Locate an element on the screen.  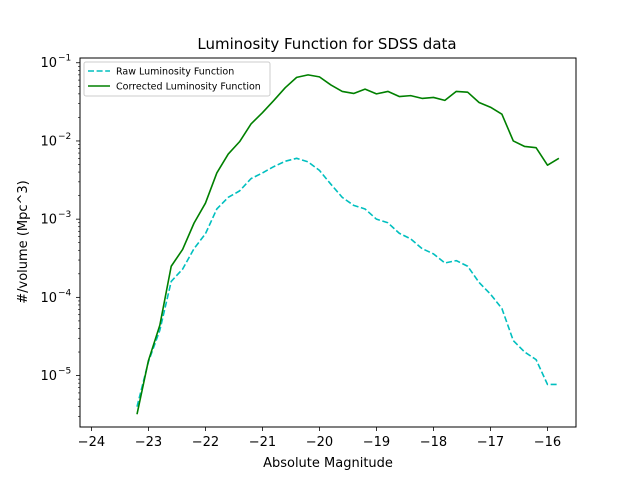
y-tick-exponent: −3 is located at coordinates (64, 215).